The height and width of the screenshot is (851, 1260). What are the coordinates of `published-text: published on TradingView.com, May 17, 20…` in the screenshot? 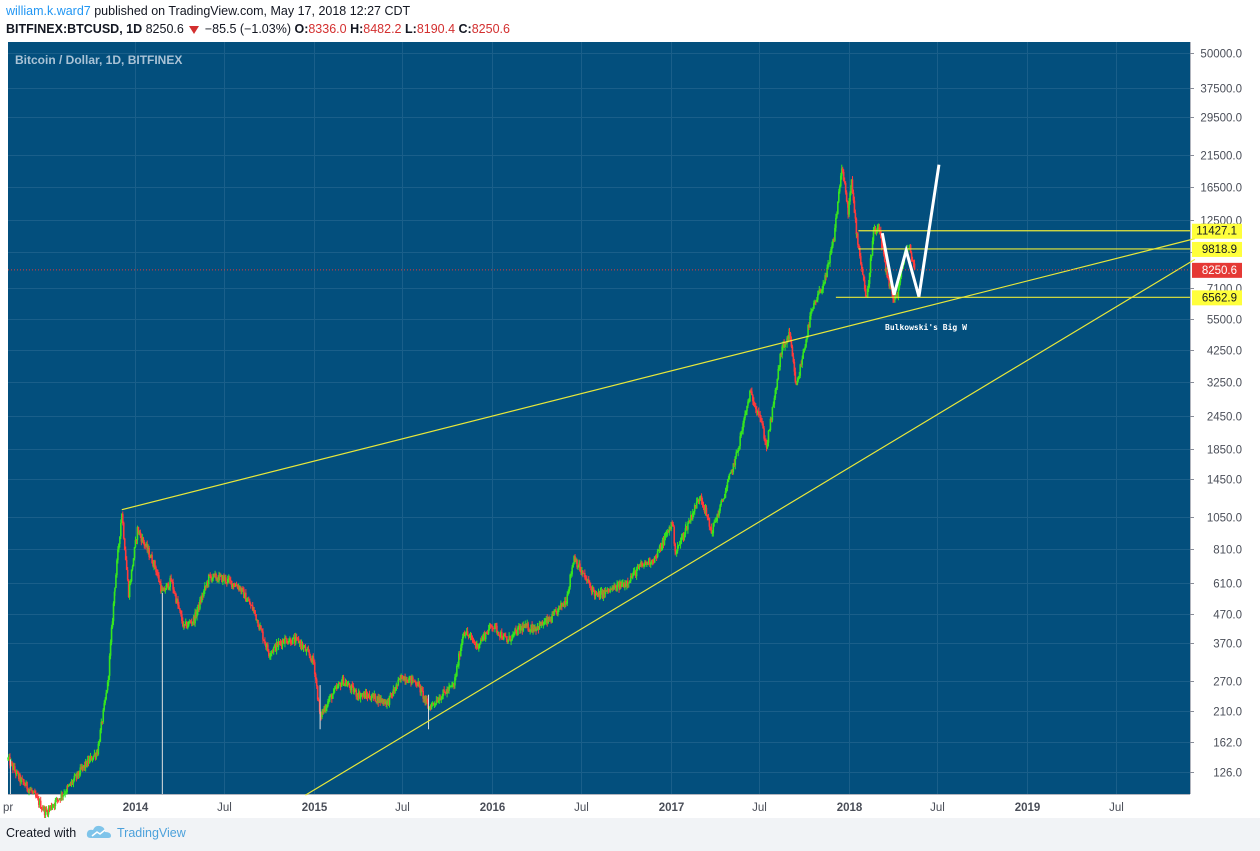 It's located at (252, 11).